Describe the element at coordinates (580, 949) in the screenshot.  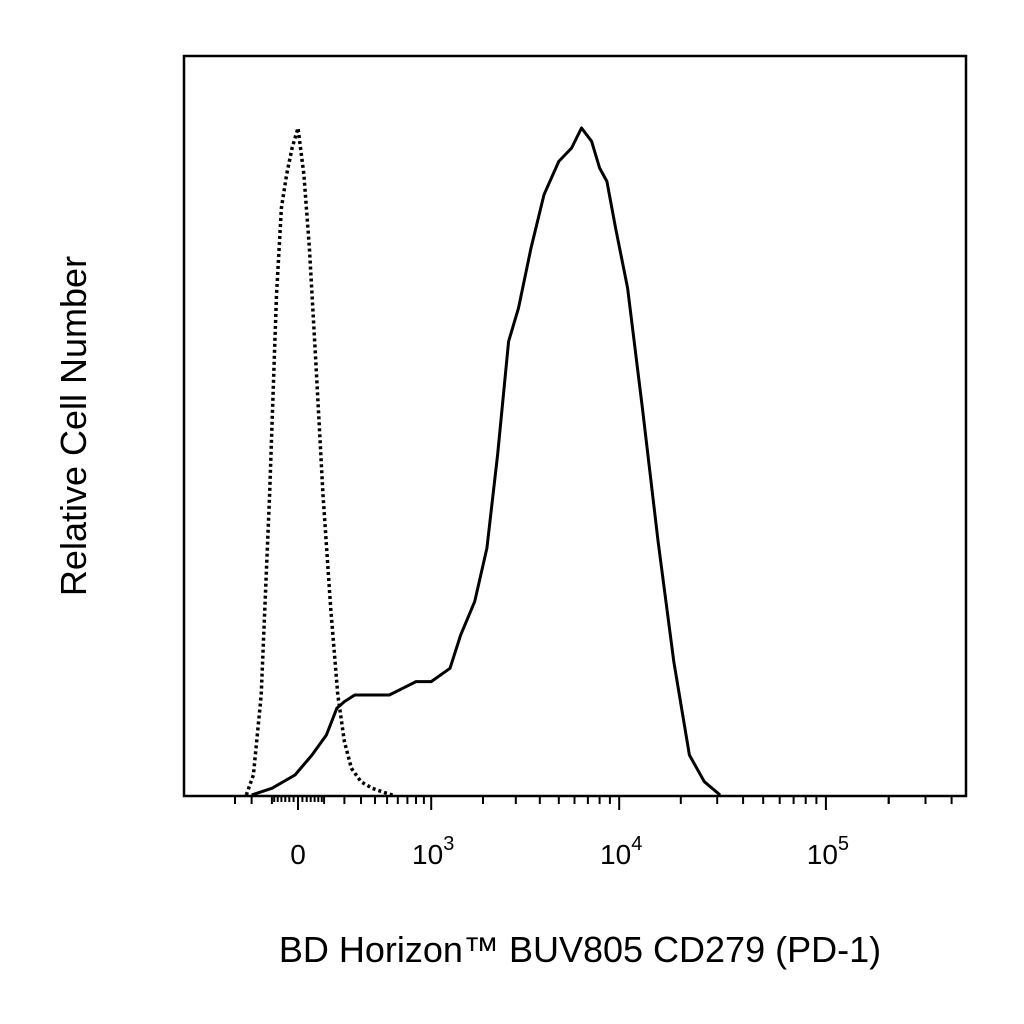
I see `x-axis-label: BD Horizon™ BUV805 CD279 (PD-1)` at that location.